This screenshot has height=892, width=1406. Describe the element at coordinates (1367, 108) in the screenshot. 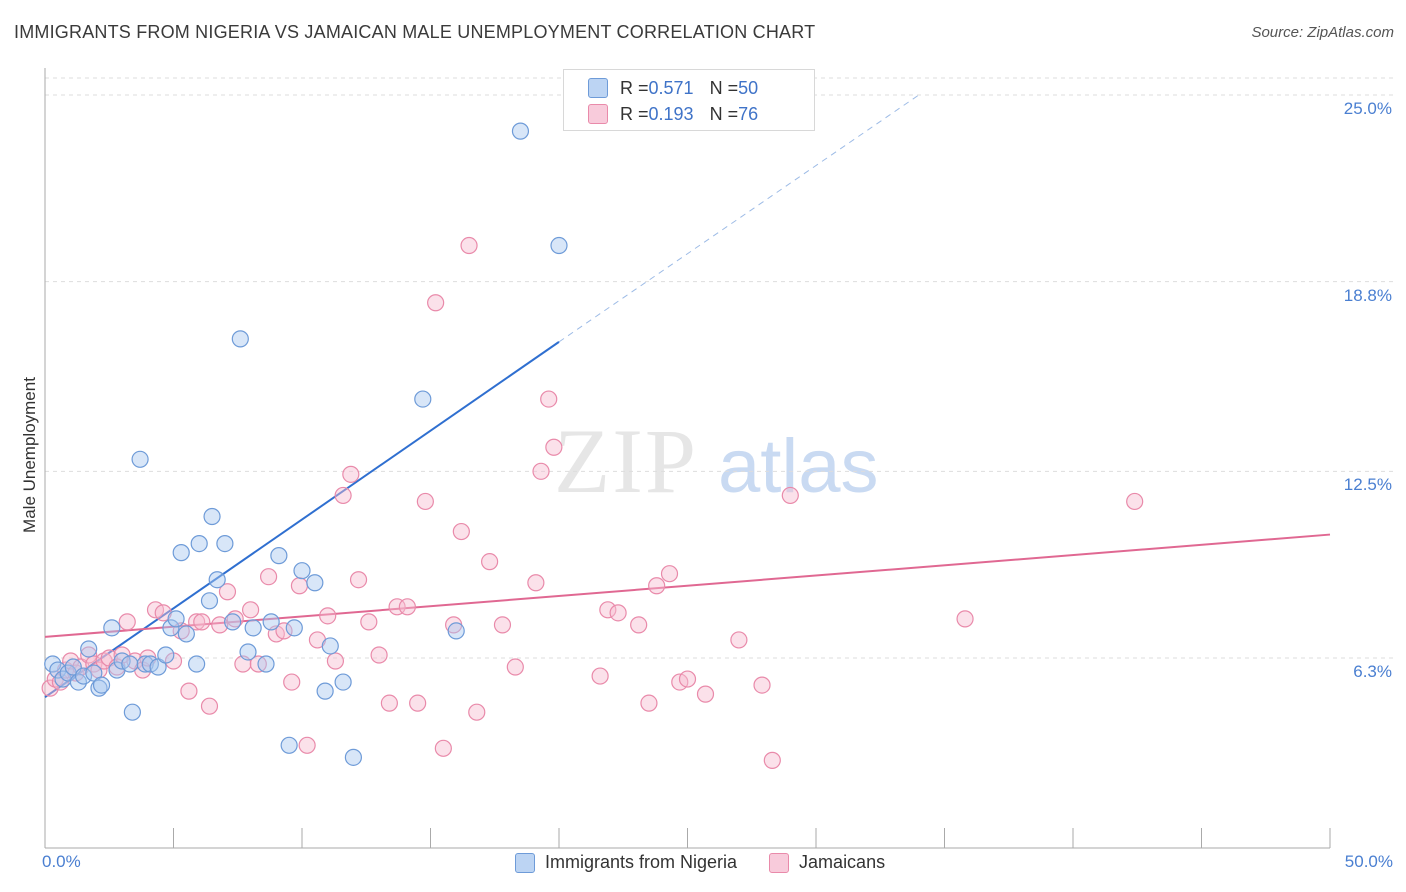

I see `y-tick-label: 25.0%` at that location.